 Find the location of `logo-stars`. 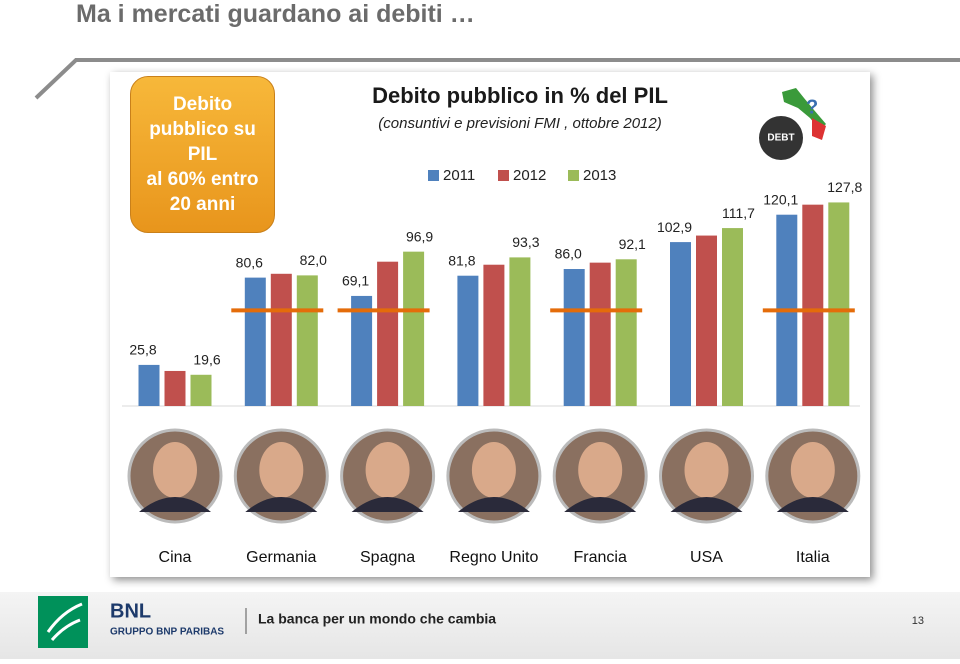

logo-stars is located at coordinates (64, 621).